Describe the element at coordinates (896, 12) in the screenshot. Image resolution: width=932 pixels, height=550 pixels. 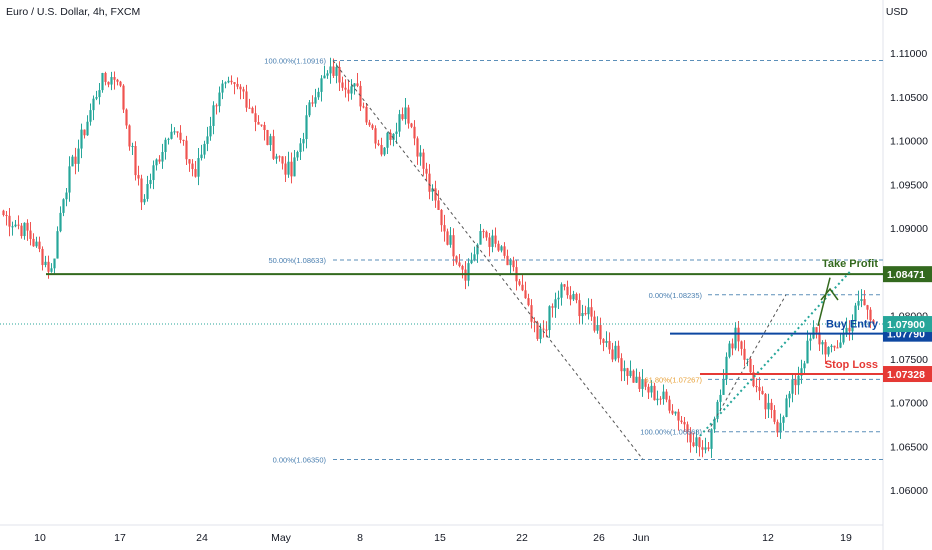
I see `currency-label: USD` at that location.